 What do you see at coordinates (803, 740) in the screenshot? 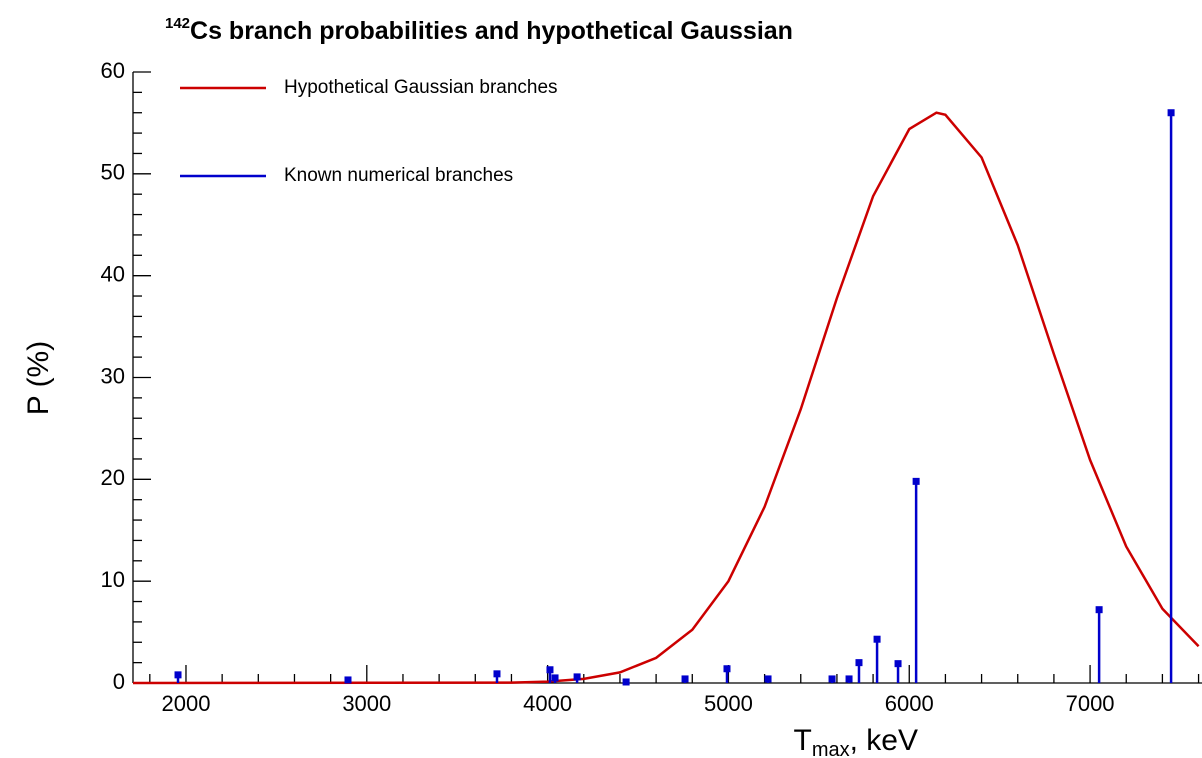
I see `x-label-main: T` at bounding box center [803, 740].